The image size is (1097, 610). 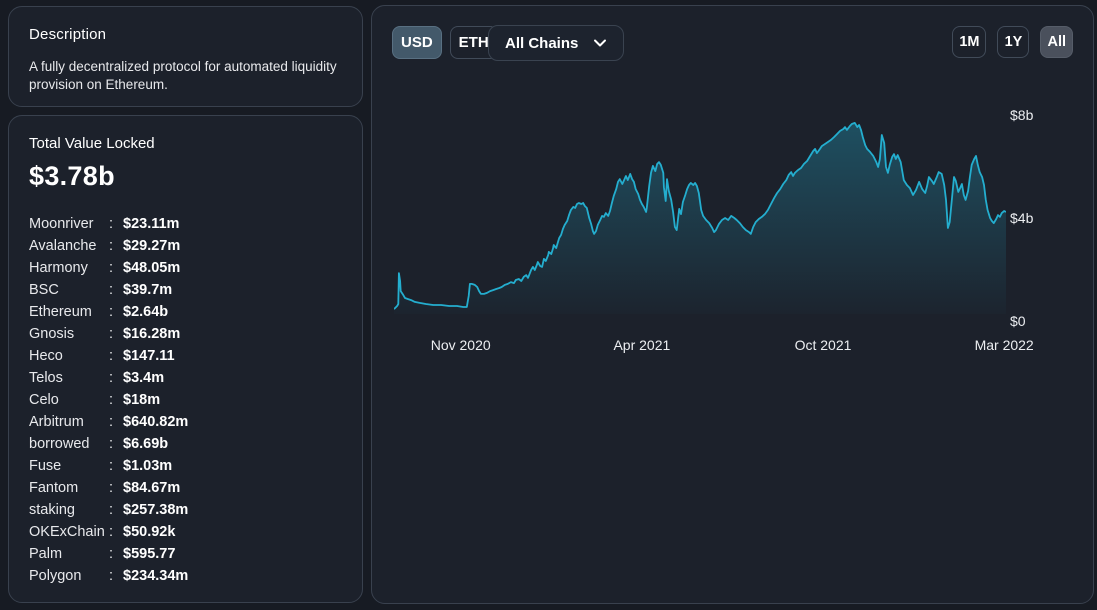 What do you see at coordinates (417, 42) in the screenshot?
I see `currency-button-usd: USD` at bounding box center [417, 42].